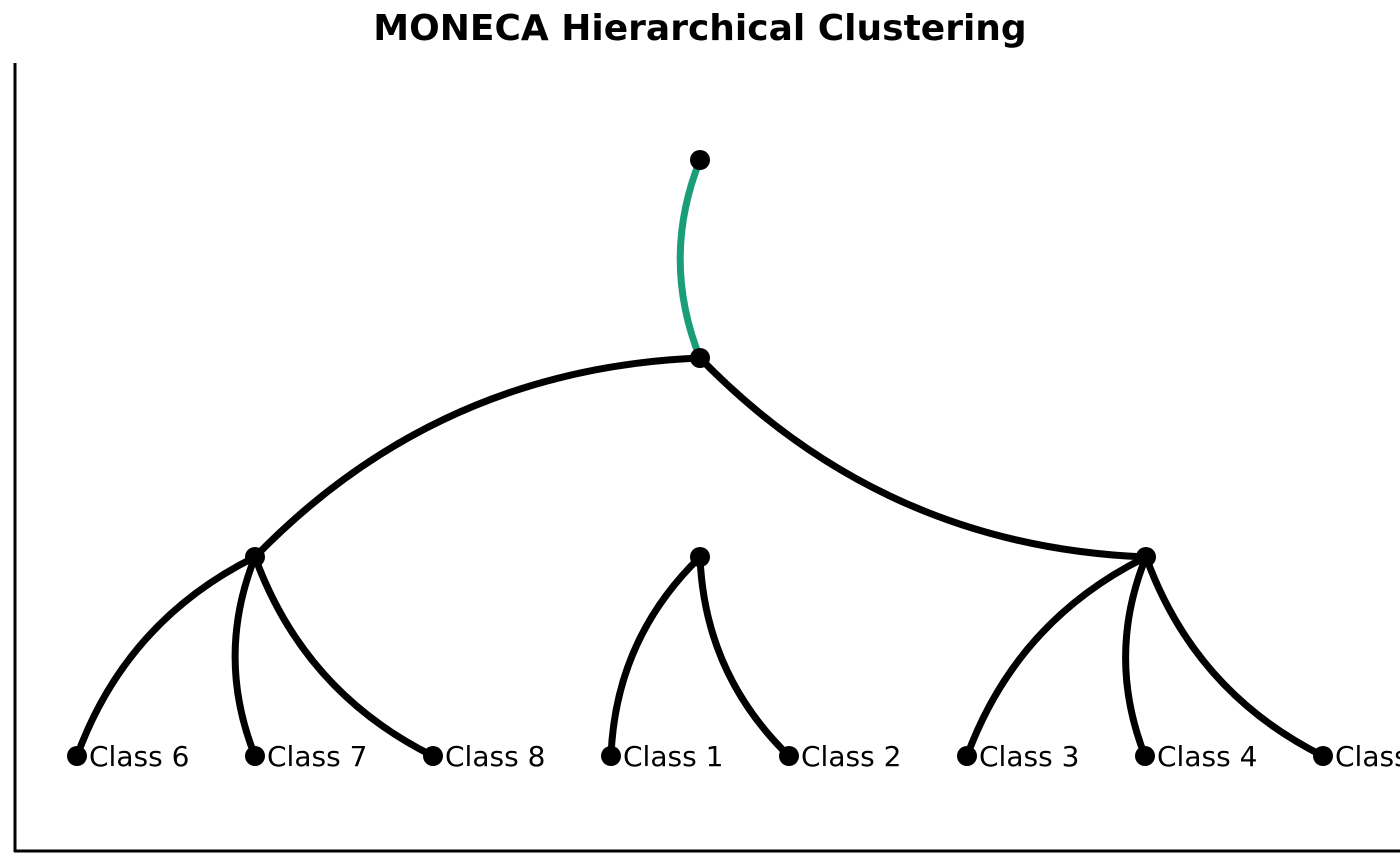 Image resolution: width=1400 pixels, height=866 pixels. I want to click on leaf-label-c2: Class 2, so click(851, 756).